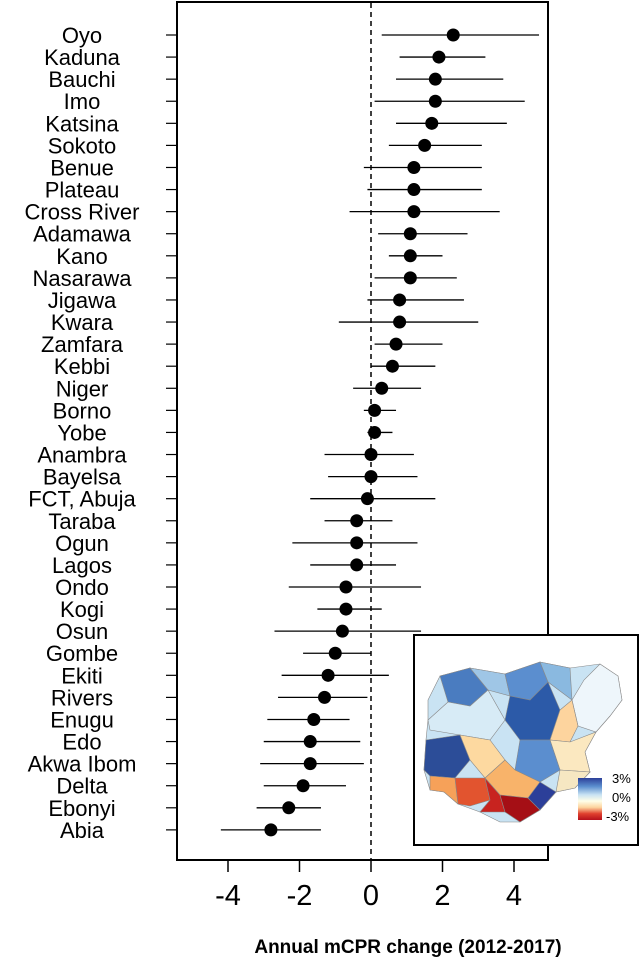 The width and height of the screenshot is (640, 968). What do you see at coordinates (82, 631) in the screenshot?
I see `state-label: Osun` at bounding box center [82, 631].